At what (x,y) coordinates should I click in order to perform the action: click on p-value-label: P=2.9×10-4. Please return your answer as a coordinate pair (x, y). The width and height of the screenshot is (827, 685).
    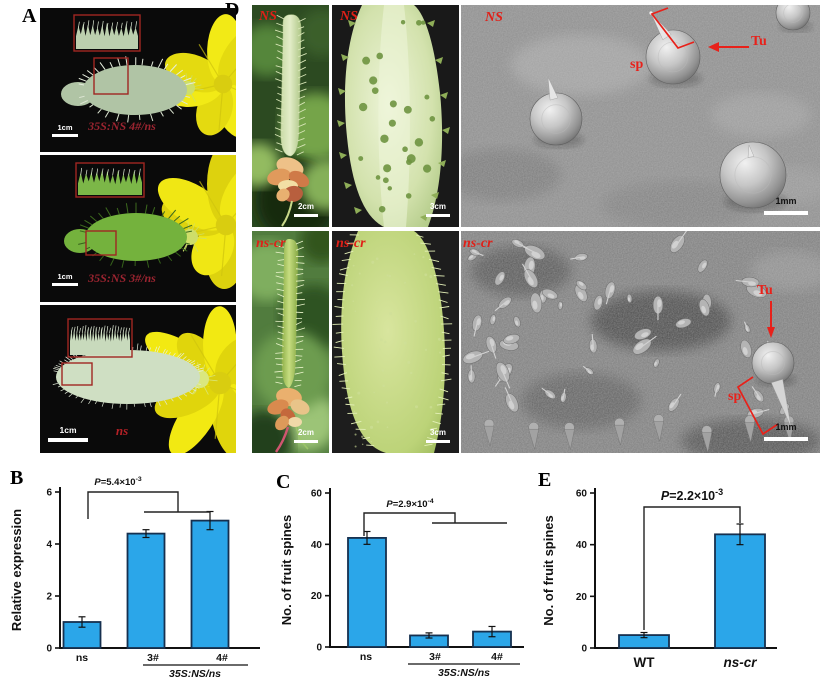
    Looking at the image, I should click on (409, 504).